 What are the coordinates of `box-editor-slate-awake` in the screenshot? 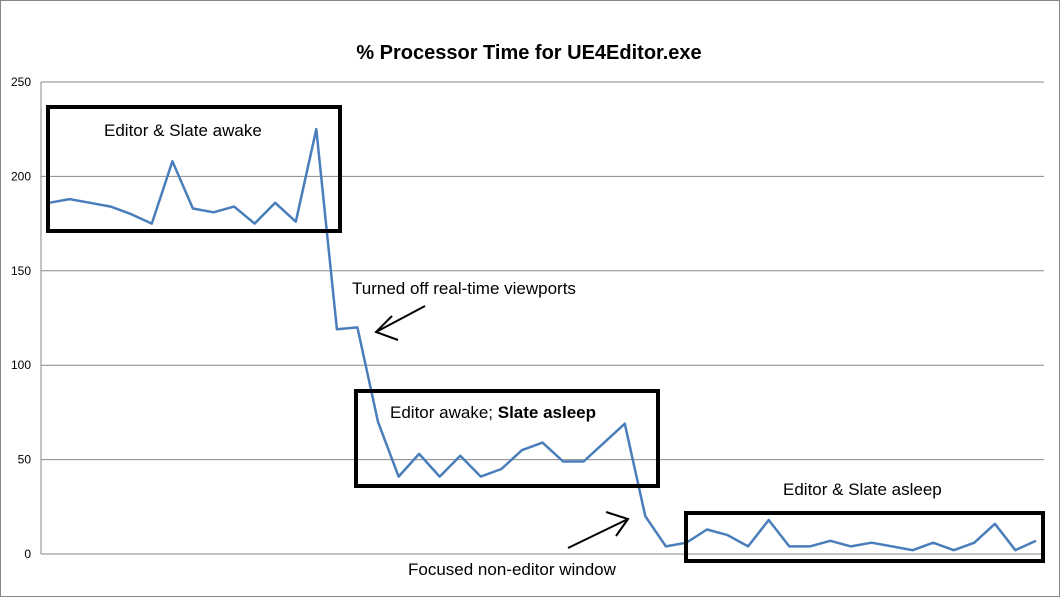 It's located at (194, 169).